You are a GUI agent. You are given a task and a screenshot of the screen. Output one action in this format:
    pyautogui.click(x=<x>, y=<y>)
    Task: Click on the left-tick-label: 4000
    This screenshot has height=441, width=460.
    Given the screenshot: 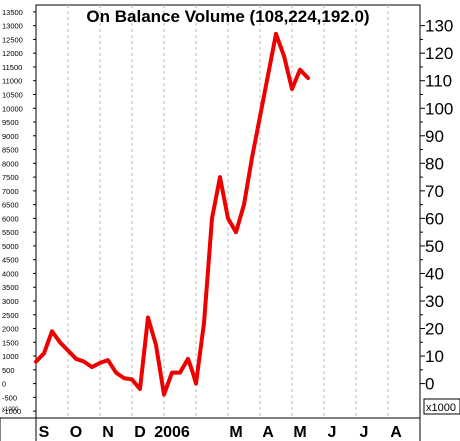 What is the action you would take?
    pyautogui.click(x=10, y=273)
    